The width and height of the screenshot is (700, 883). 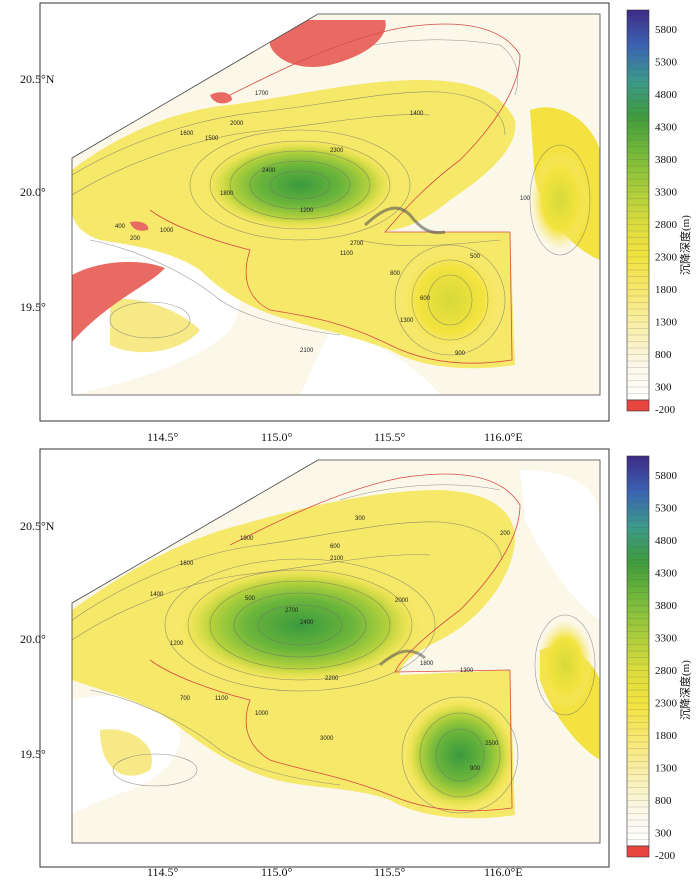 I want to click on contour-label: 700, so click(x=185, y=699).